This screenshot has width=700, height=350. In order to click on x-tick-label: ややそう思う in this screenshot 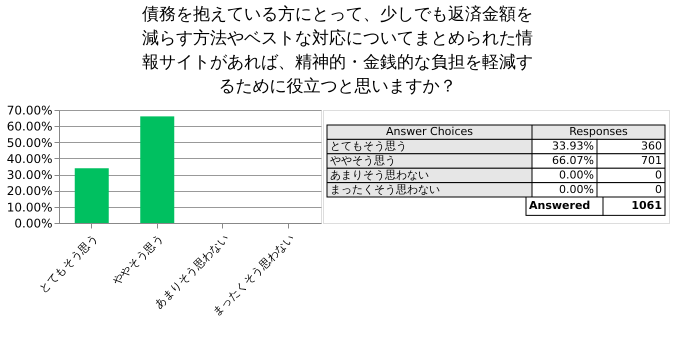, I will do `click(138, 260)`.